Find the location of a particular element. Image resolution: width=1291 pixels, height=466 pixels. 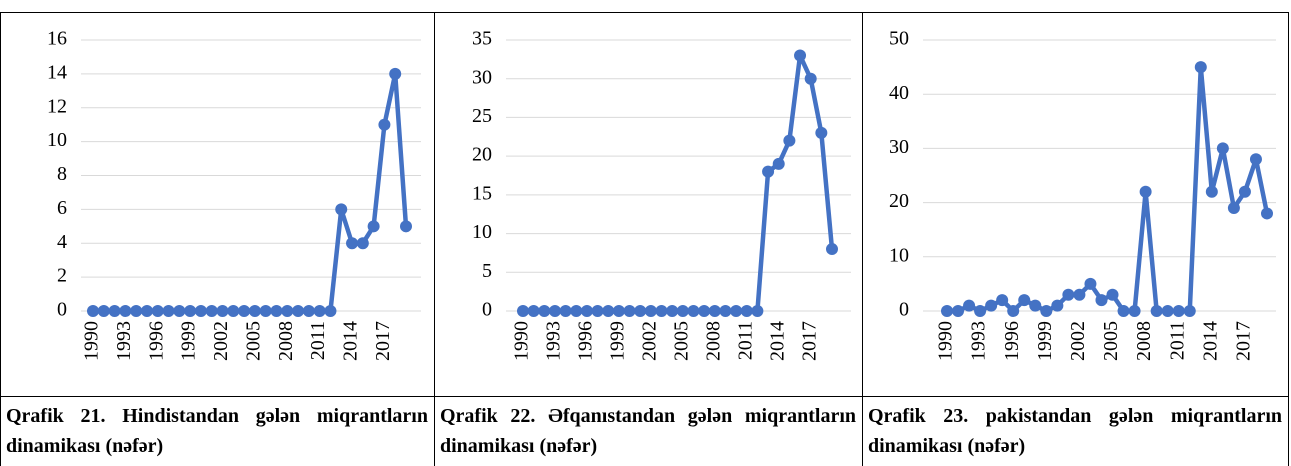

x-tick-label: 1999 is located at coordinates (1045, 341).